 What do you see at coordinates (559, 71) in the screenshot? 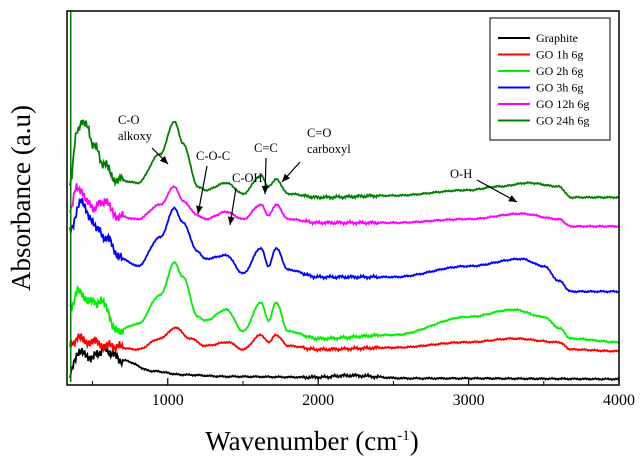
I see `legend-label: GO 2h 6g` at bounding box center [559, 71].